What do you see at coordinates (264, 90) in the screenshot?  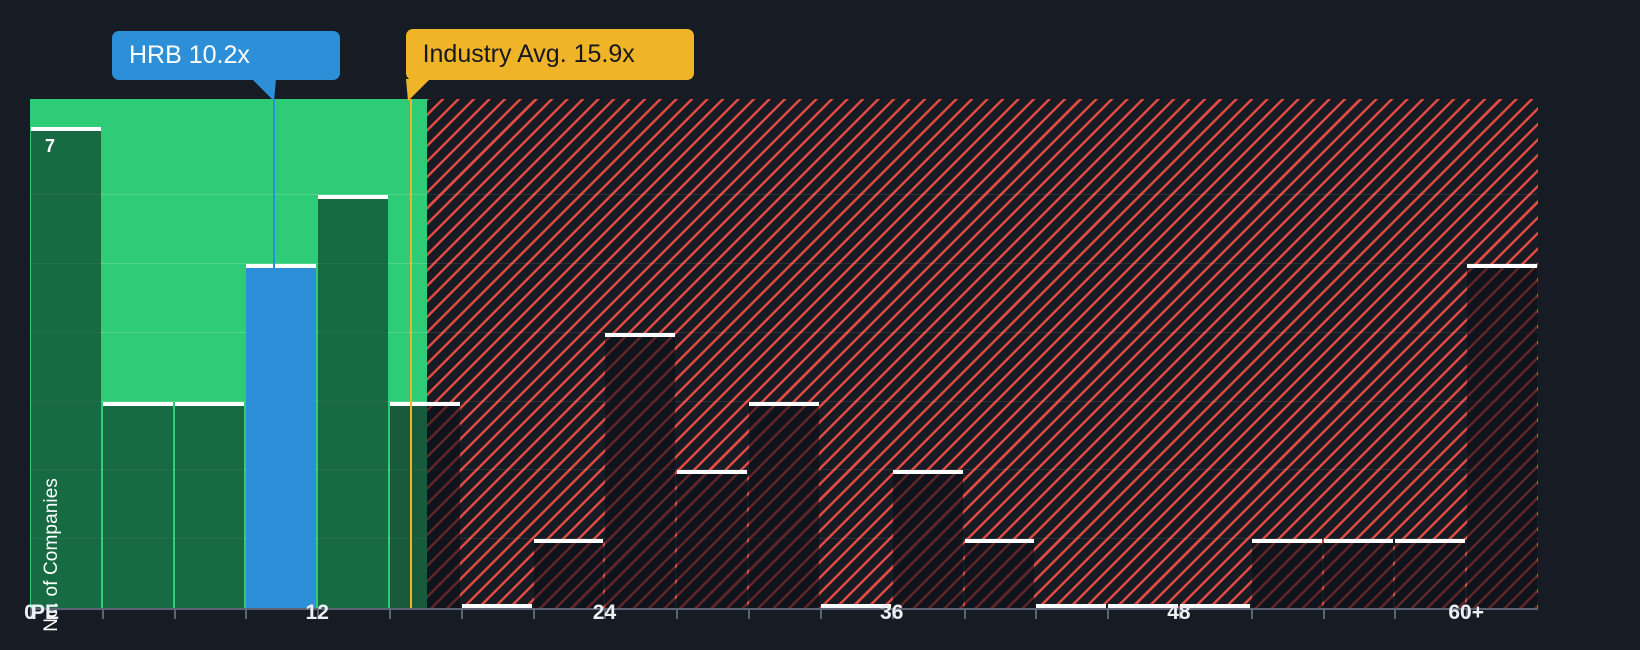 I see `hrb-callout-tail` at bounding box center [264, 90].